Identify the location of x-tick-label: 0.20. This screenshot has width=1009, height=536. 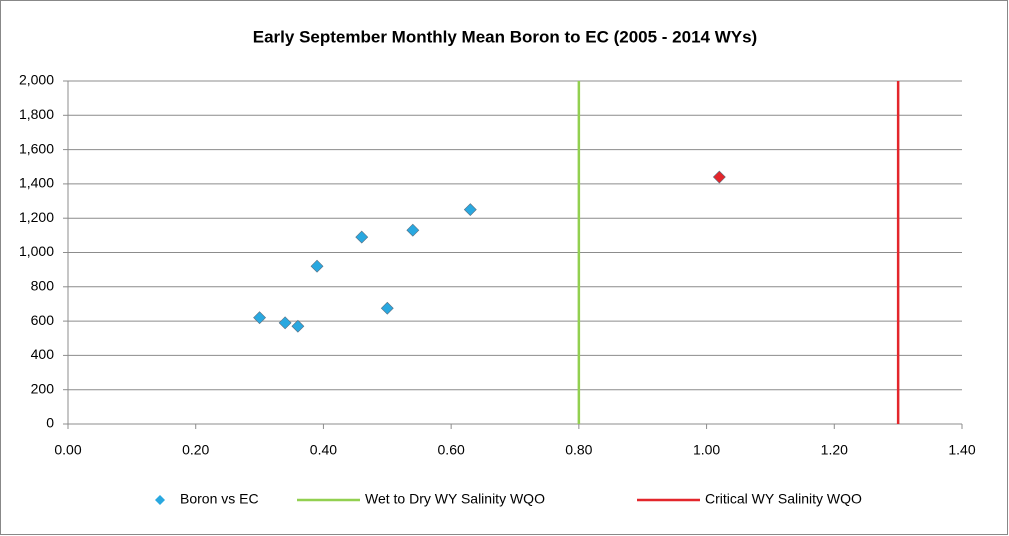
(195, 450).